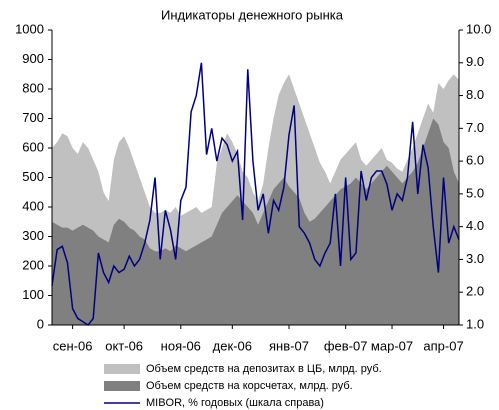  I want to click on y2-tick-label: 5.0, so click(475, 192).